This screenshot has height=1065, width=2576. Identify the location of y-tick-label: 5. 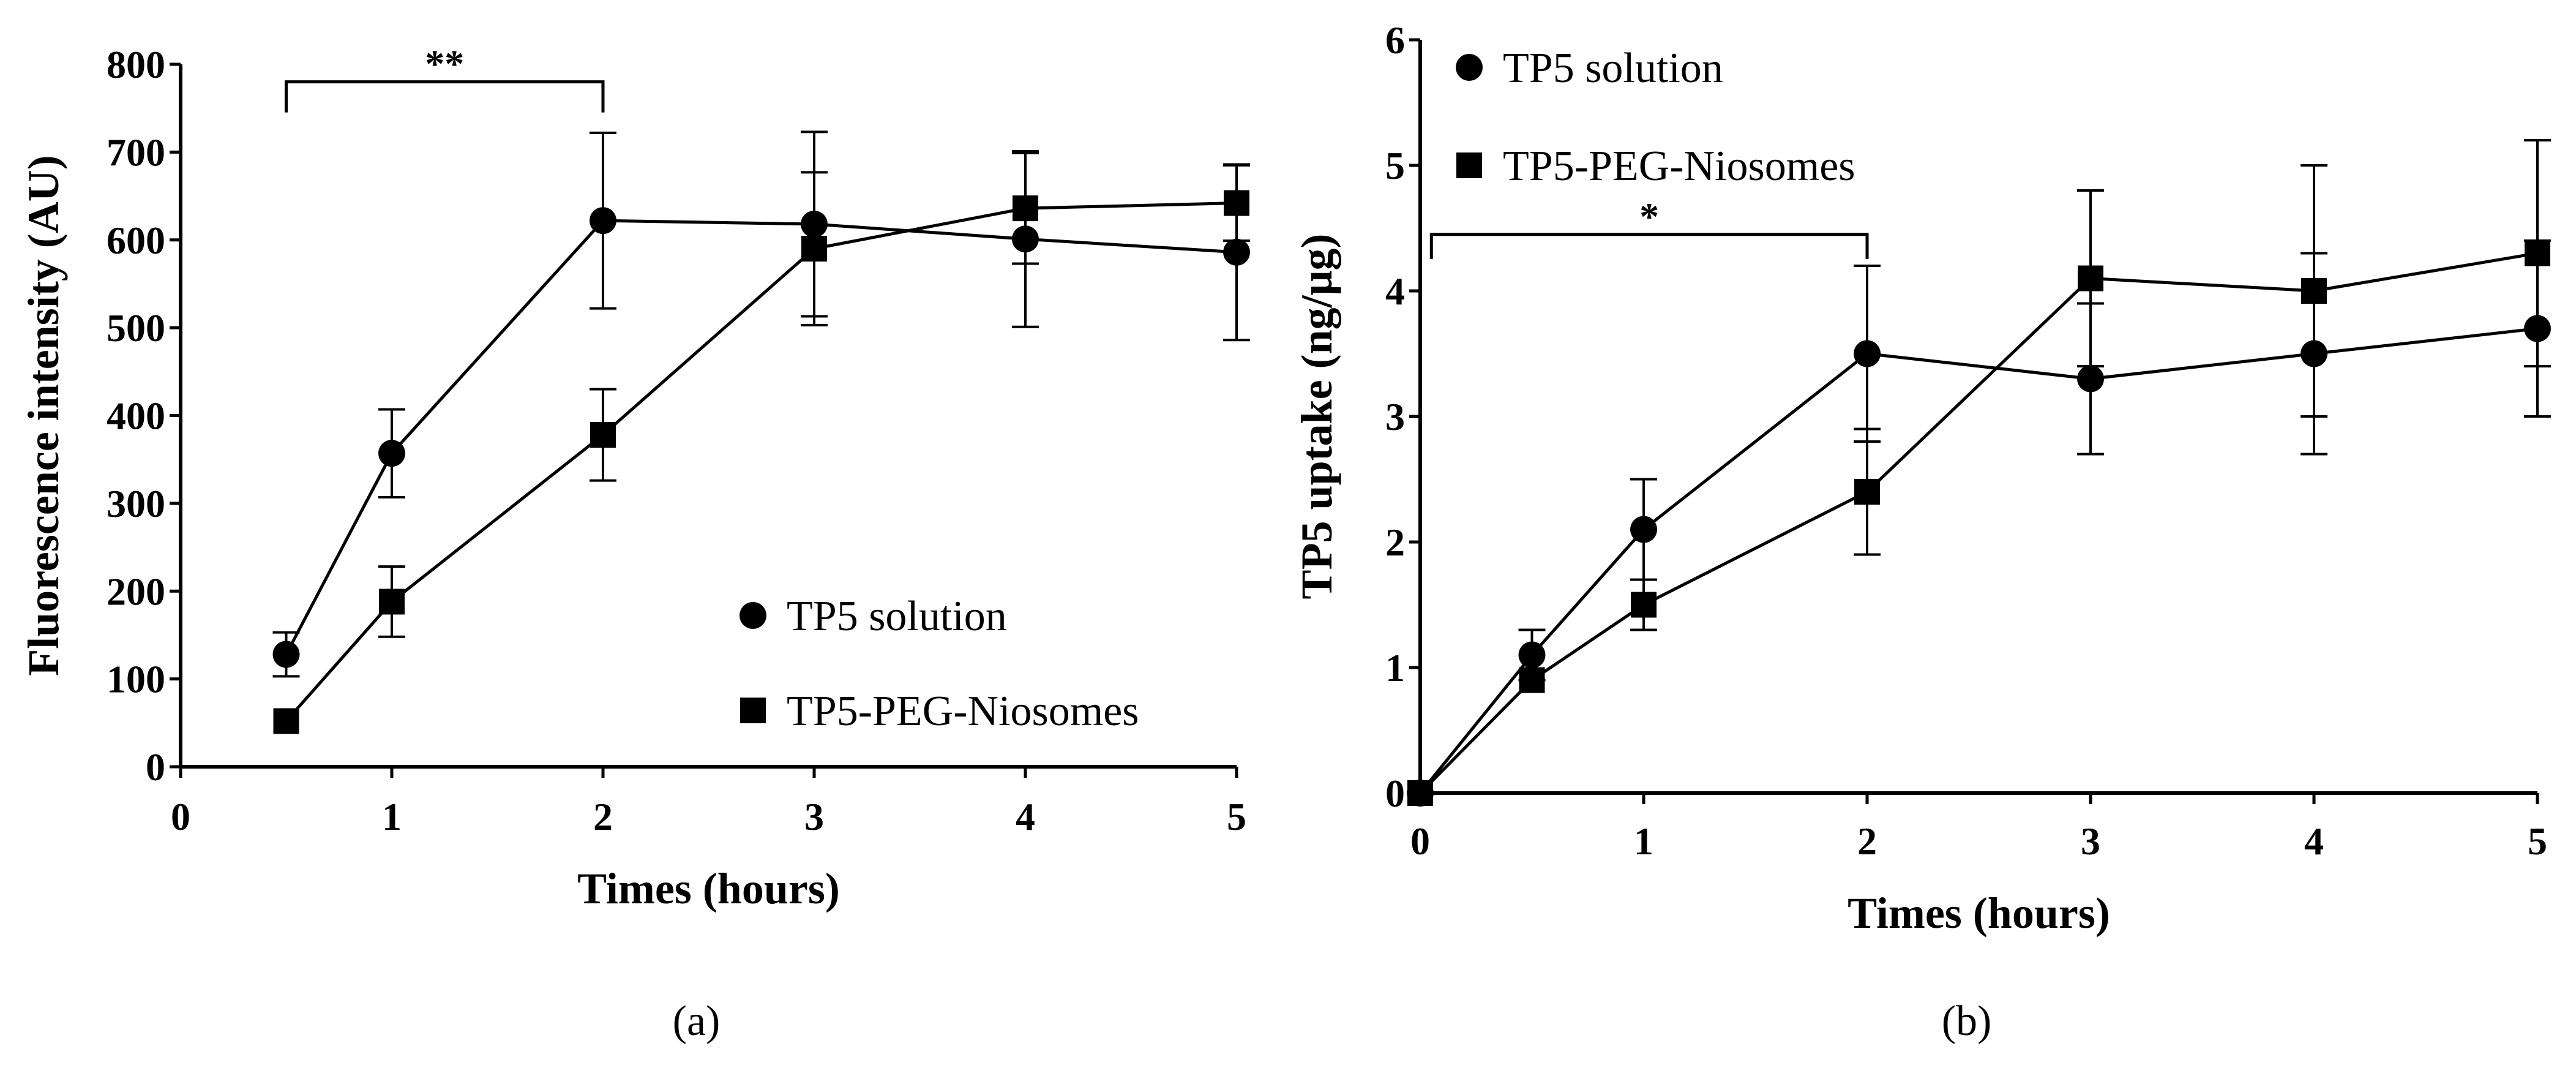
(1395, 165).